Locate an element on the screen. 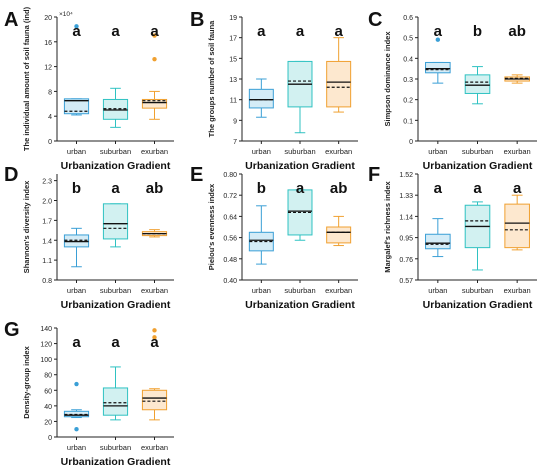 The image size is (550, 466). y-tick-label: 2.0 is located at coordinates (47, 202).